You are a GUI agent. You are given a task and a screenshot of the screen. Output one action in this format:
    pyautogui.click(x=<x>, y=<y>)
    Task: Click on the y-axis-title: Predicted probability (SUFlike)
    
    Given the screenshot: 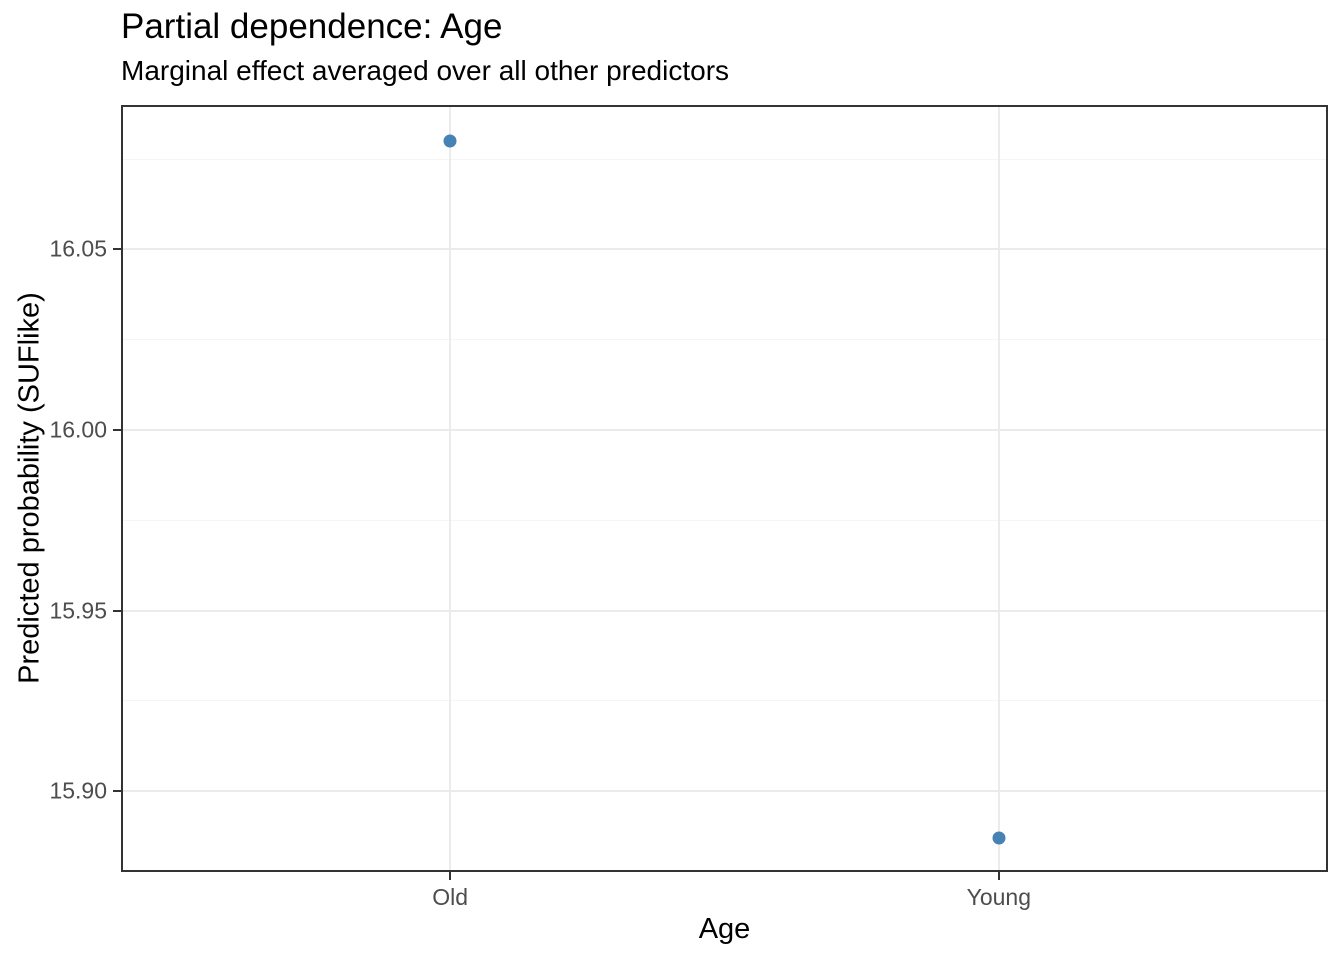 What is the action you would take?
    pyautogui.click(x=29, y=488)
    